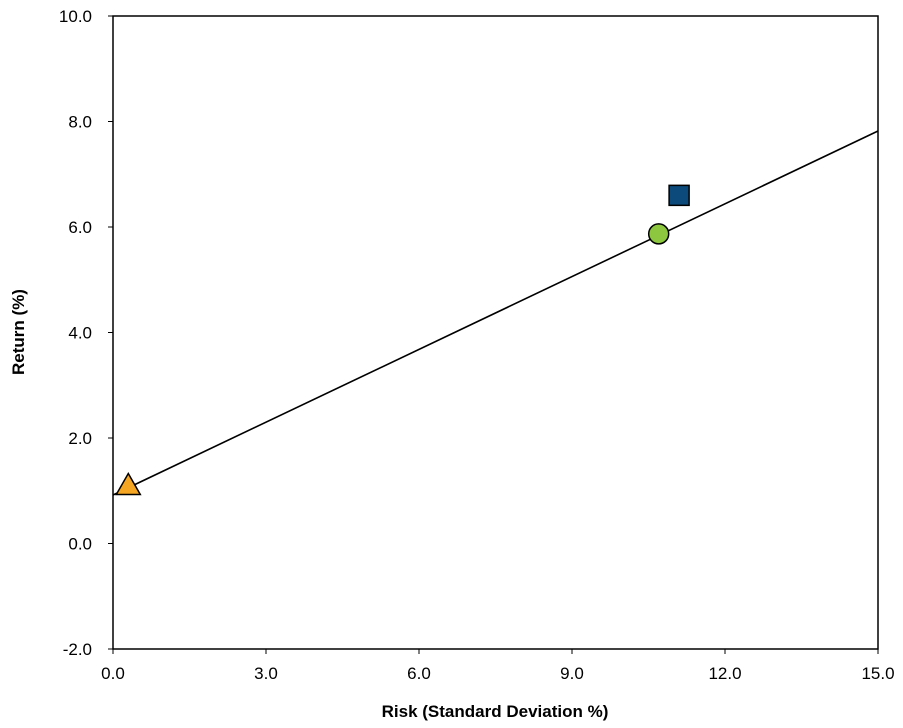 This screenshot has width=903, height=728. What do you see at coordinates (498, 666) in the screenshot?
I see `x-axis-ticks: 0.0 3.0 6.0 9.0 12.0 15.0` at bounding box center [498, 666].